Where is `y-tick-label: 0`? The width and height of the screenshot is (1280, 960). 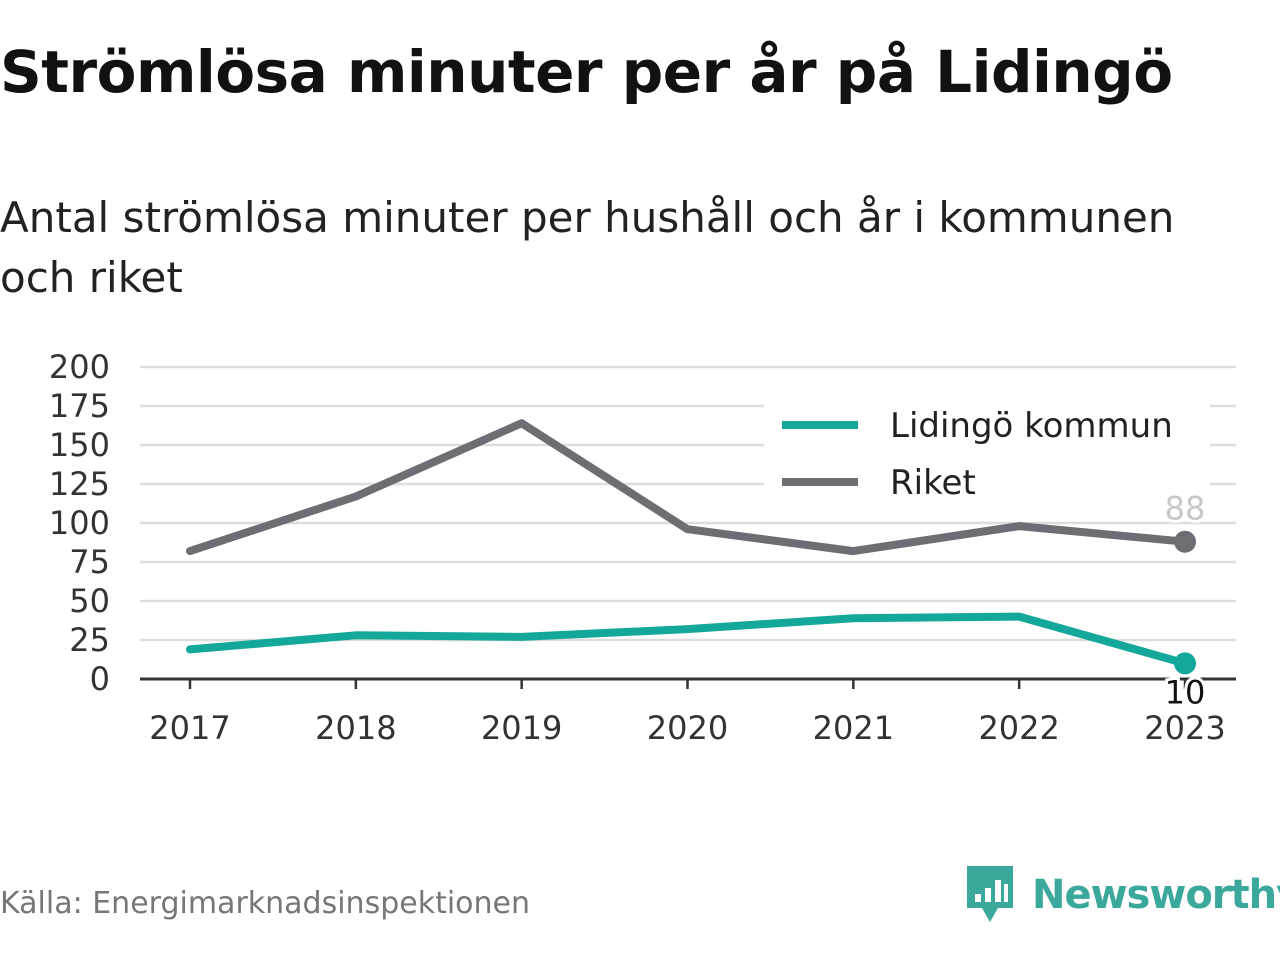
y-tick-label: 0 is located at coordinates (100, 679).